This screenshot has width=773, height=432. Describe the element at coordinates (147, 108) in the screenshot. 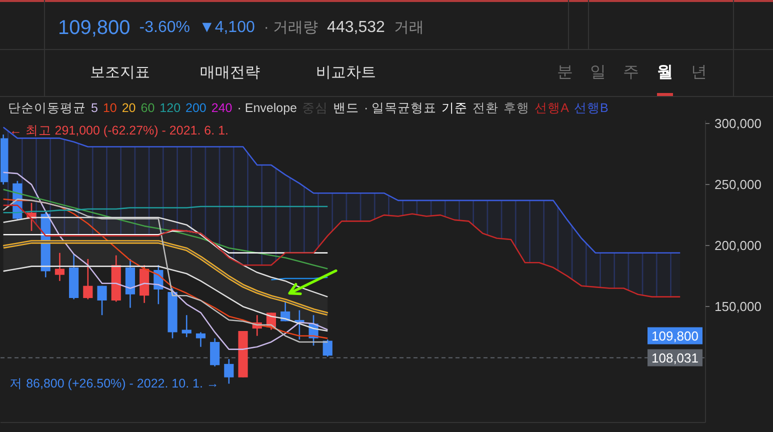

I see `text: 60` at that location.